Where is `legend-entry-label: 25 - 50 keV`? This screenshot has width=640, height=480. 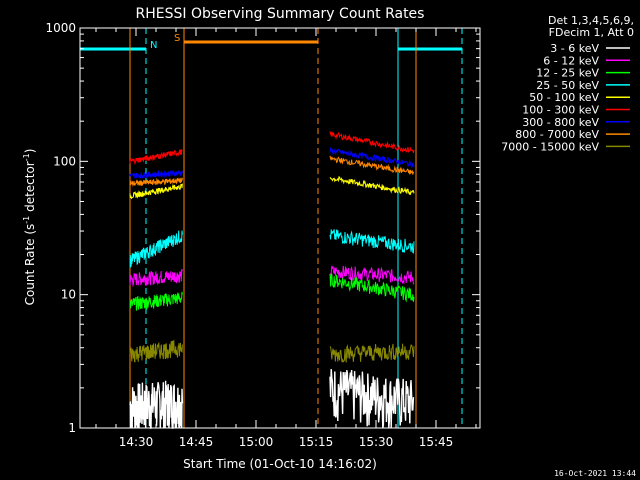
legend-entry-label: 25 - 50 keV is located at coordinates (567, 85).